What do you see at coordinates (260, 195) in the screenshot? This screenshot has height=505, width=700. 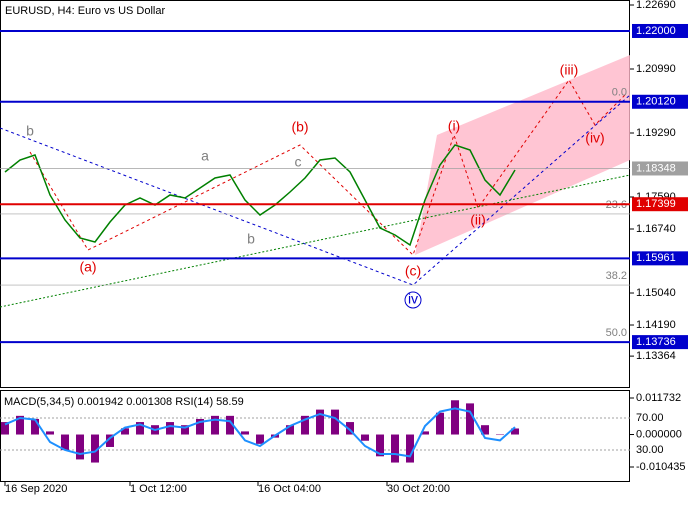 I see `price-line` at bounding box center [260, 195].